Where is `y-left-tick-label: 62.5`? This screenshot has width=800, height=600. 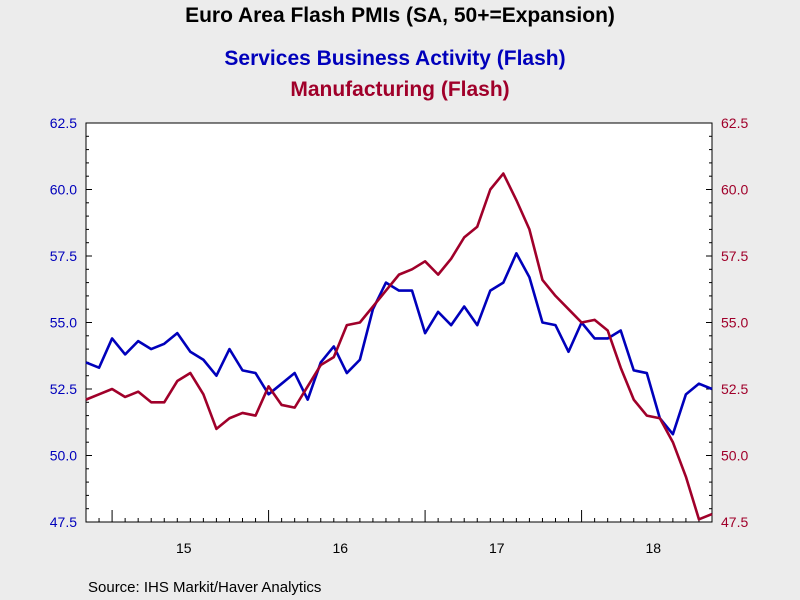
y-left-tick-label: 62.5 is located at coordinates (63, 123).